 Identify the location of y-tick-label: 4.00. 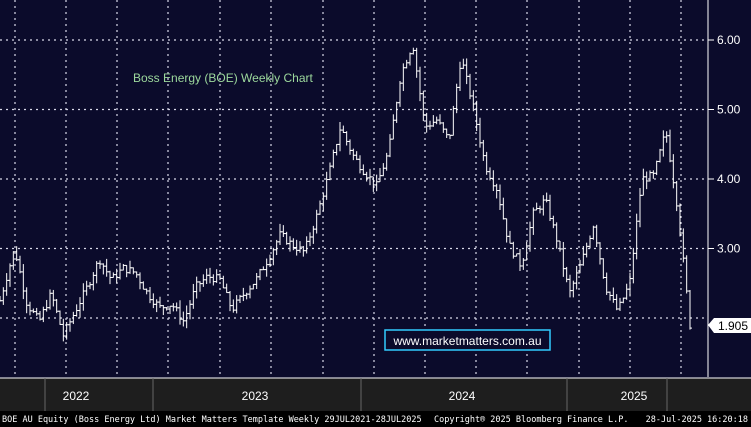
(729, 179).